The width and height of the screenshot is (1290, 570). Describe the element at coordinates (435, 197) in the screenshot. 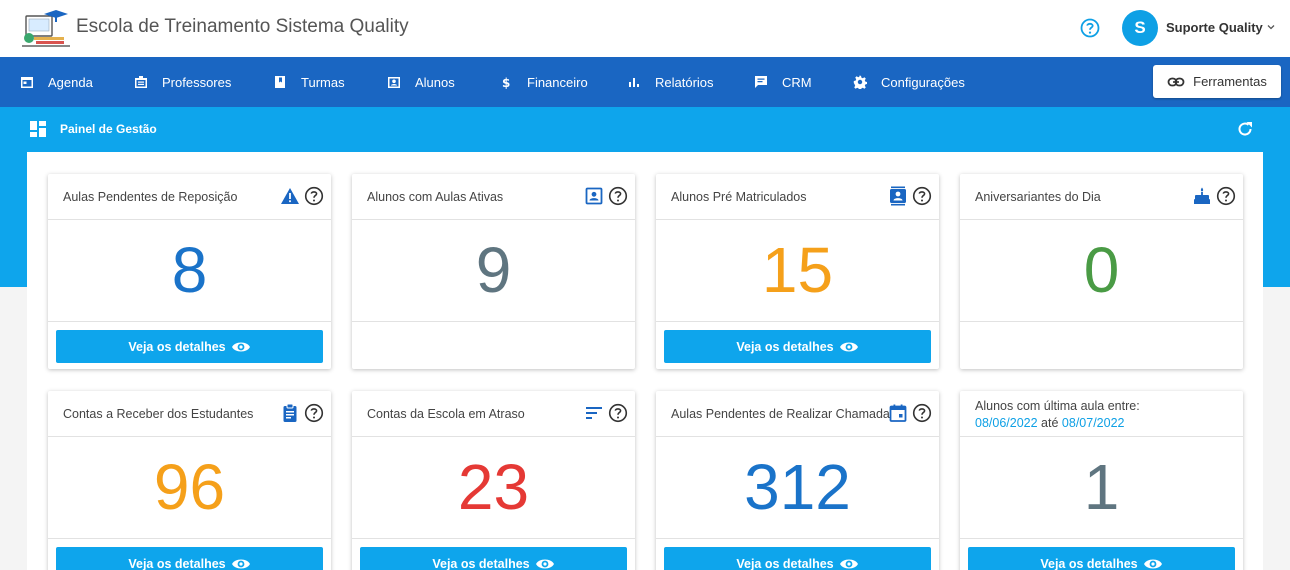

I see `card-title: Alunos com Aulas Ativas` at that location.